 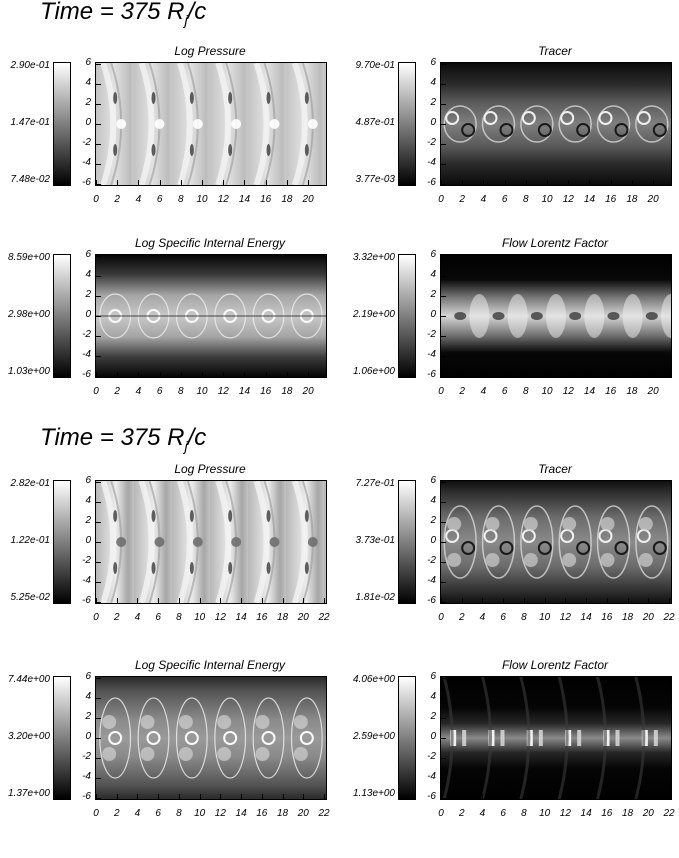 I want to click on colorbar, so click(x=62, y=316).